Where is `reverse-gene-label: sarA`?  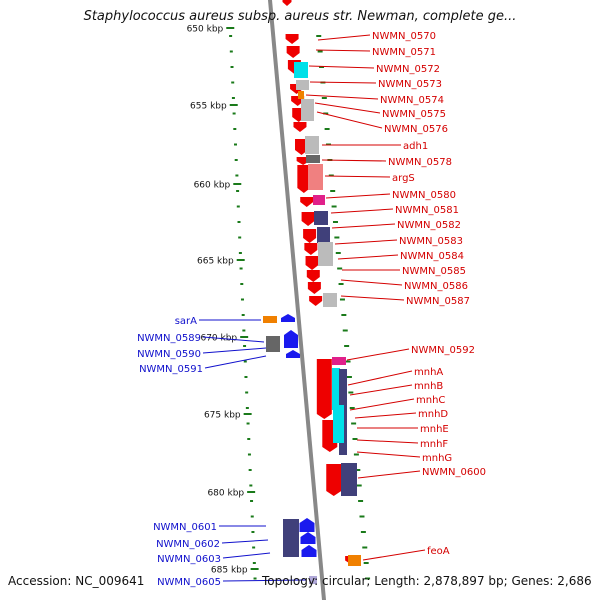
reverse-gene-label: sarA is located at coordinates (186, 321).